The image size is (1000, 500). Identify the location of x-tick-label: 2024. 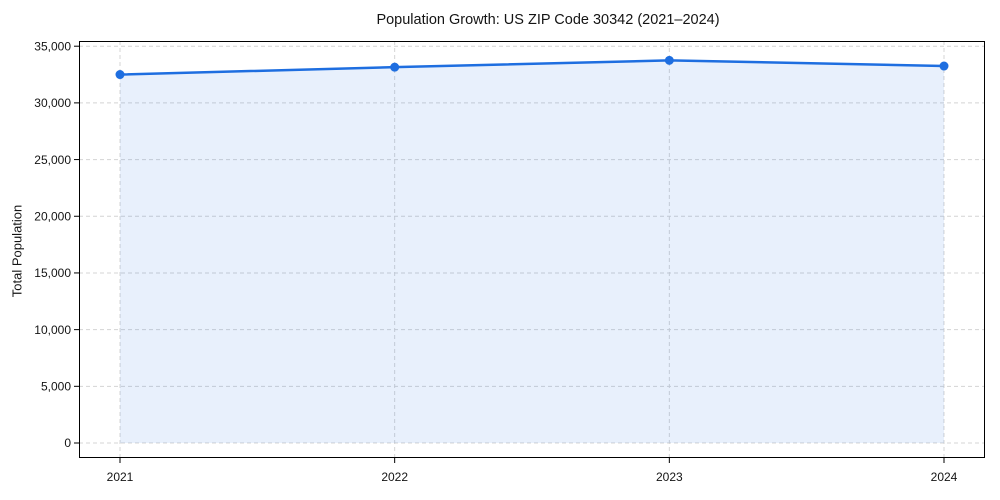
(944, 477).